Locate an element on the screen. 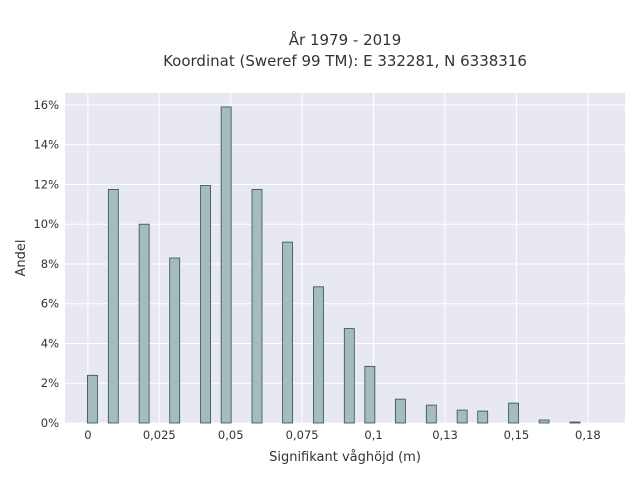 The image size is (640, 480). chart-title-line1: År 1979 - 2019 is located at coordinates (345, 39).